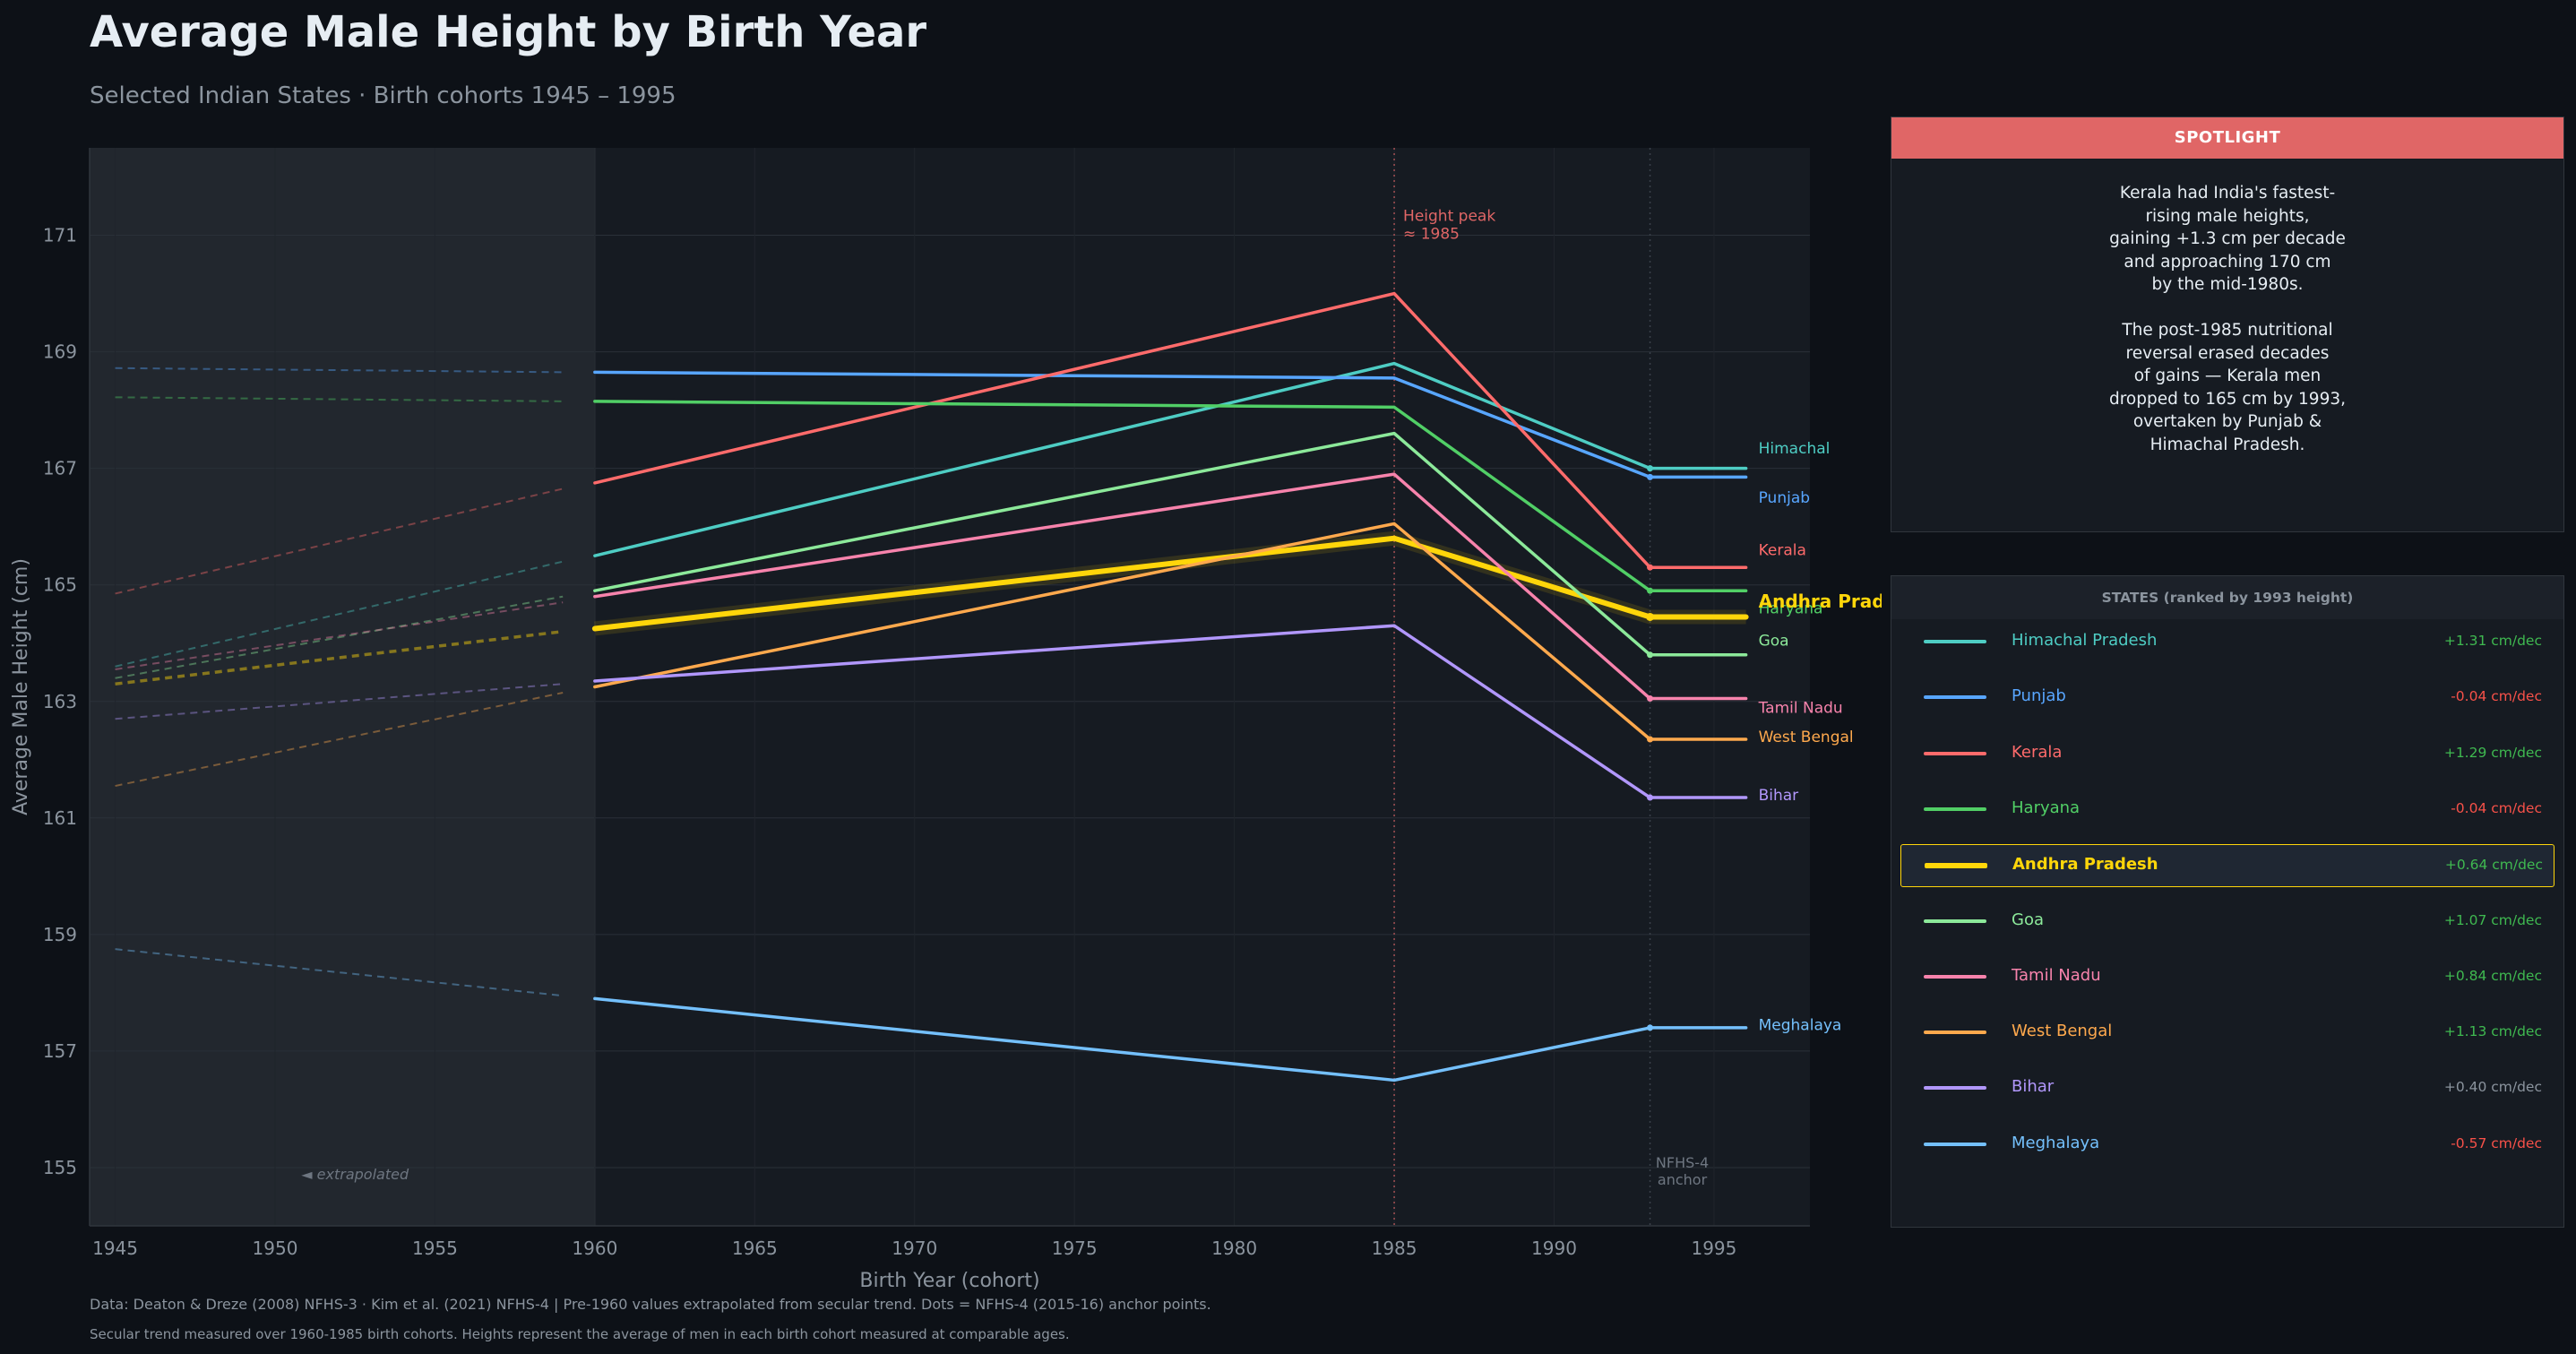 The image size is (2576, 1354). What do you see at coordinates (1783, 551) in the screenshot?
I see `series-label: Kerala` at bounding box center [1783, 551].